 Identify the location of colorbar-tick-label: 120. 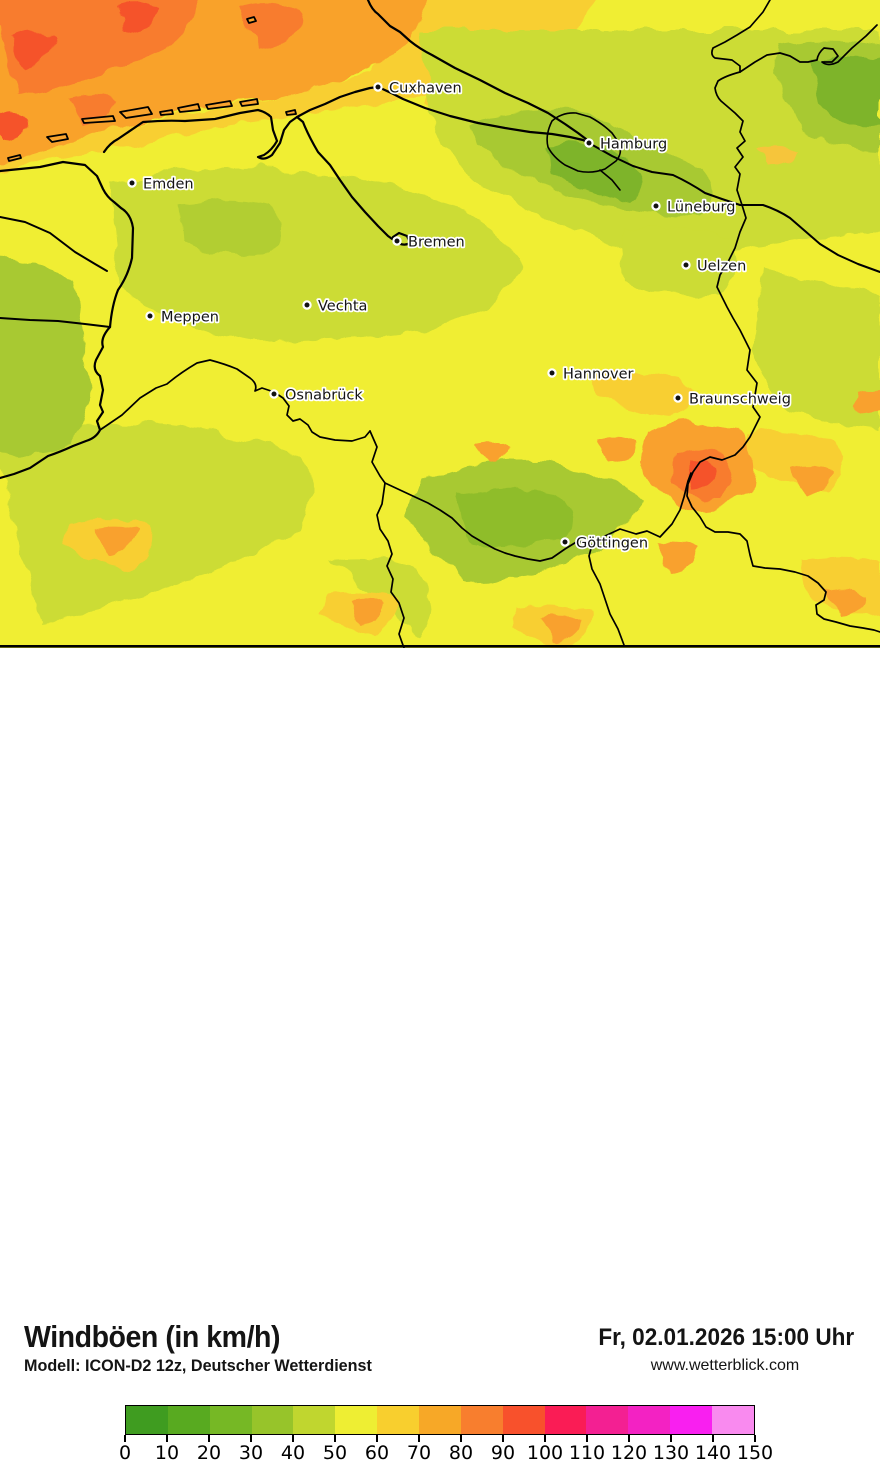
(629, 1453).